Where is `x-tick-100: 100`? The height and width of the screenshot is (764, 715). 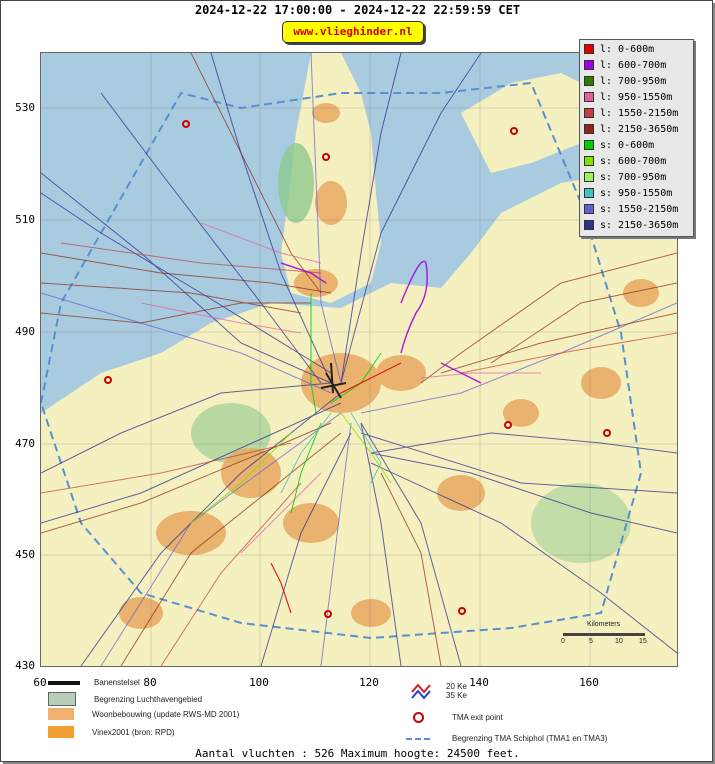
x-tick-100: 100 is located at coordinates (259, 682).